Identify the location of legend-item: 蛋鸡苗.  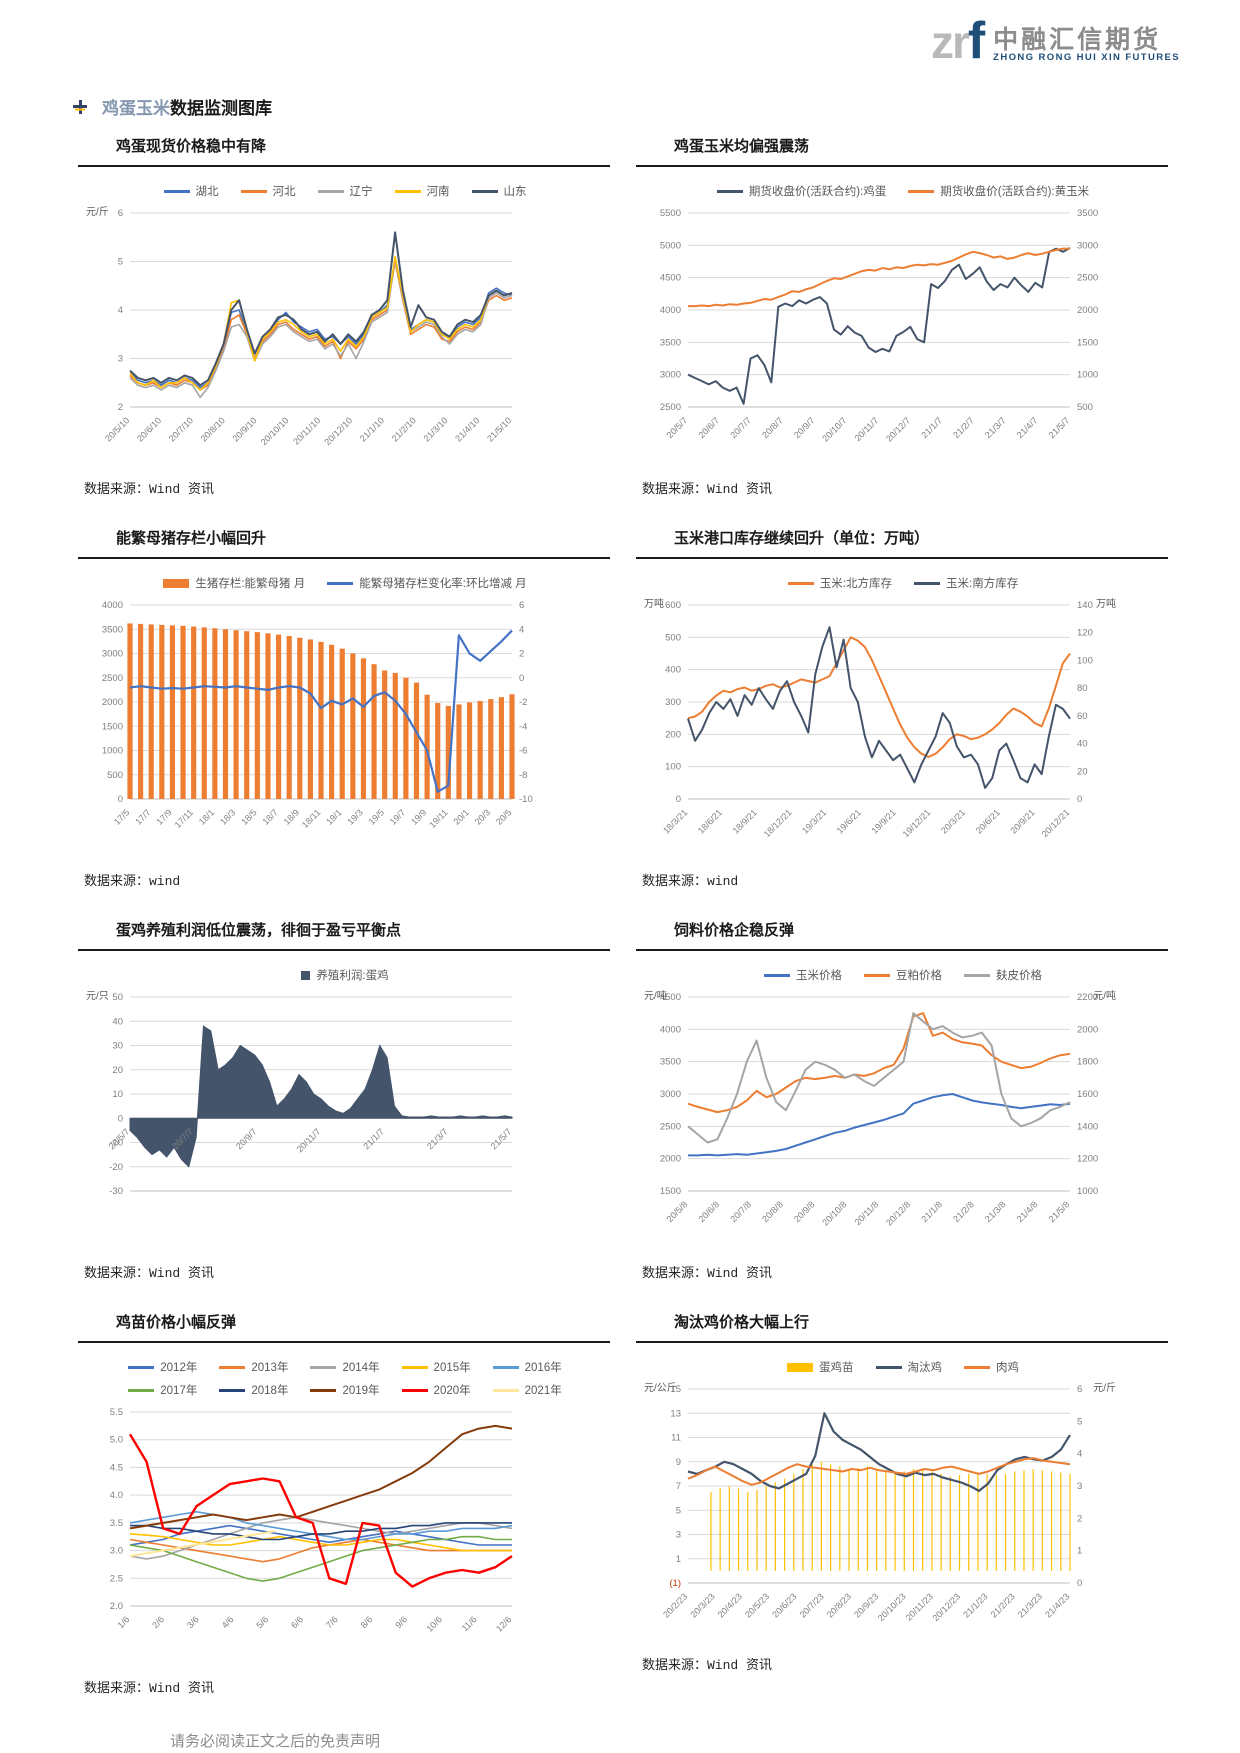
(820, 1367).